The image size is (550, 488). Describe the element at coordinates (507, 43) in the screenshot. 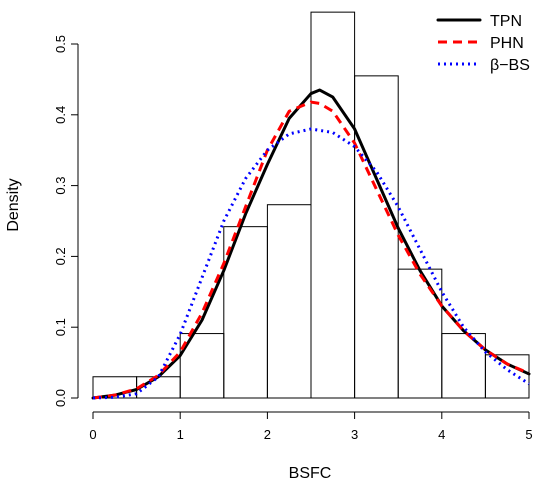

I see `legend-label-1: PHN` at that location.